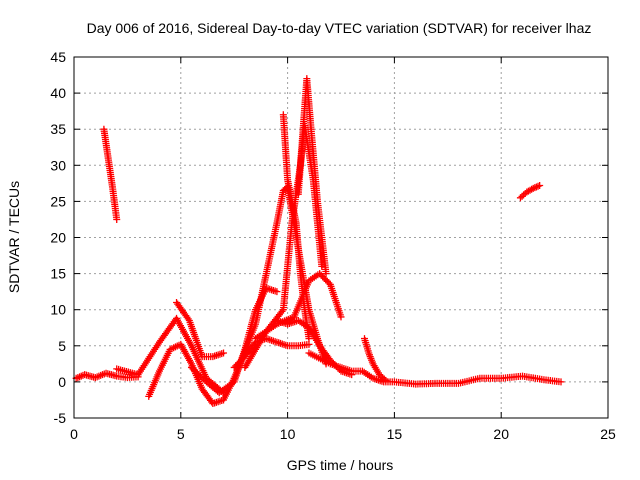 The height and width of the screenshot is (480, 640). What do you see at coordinates (62, 346) in the screenshot?
I see `y-tick-label: 5` at bounding box center [62, 346].